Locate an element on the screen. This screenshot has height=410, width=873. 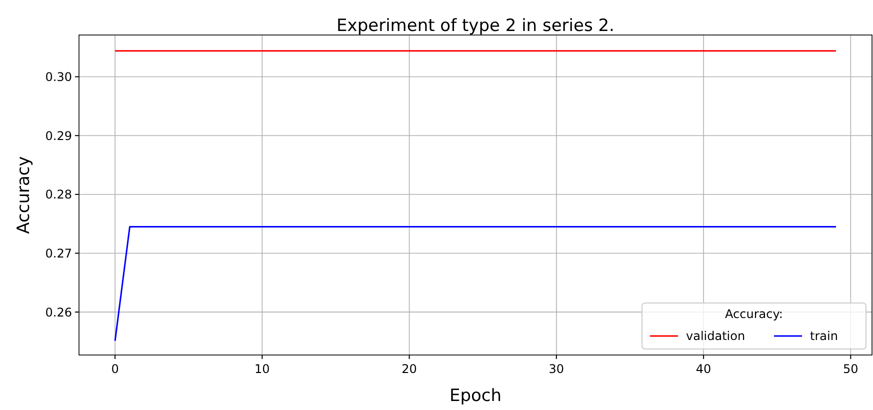
legend-label: train is located at coordinates (824, 336).